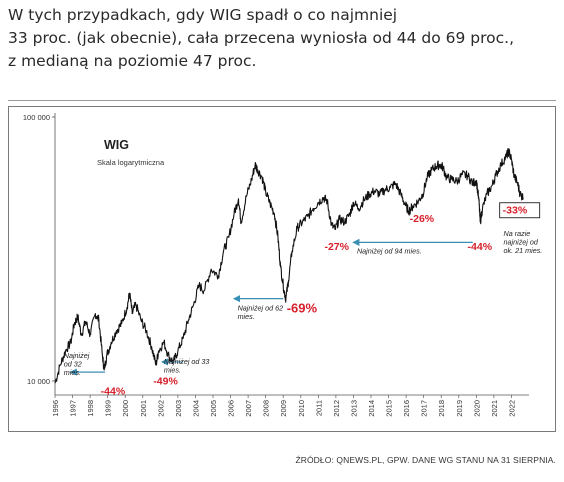 Image resolution: width=564 pixels, height=482 pixels. What do you see at coordinates (517, 233) in the screenshot?
I see `drawdown-note: Na razie` at bounding box center [517, 233].